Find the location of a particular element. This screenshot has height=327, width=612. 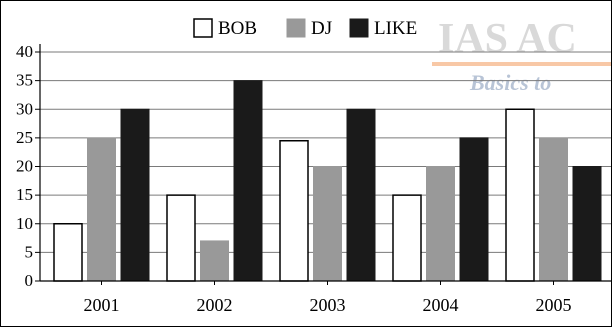

y-axis-ticks: 0 5 10 15 20 25 30 35 40 is located at coordinates (28, 166).